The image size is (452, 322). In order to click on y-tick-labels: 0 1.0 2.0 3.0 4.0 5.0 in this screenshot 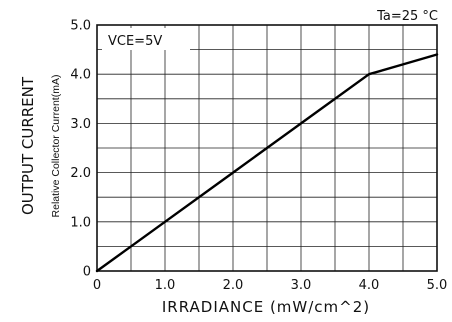, I will do `click(80, 149)`.